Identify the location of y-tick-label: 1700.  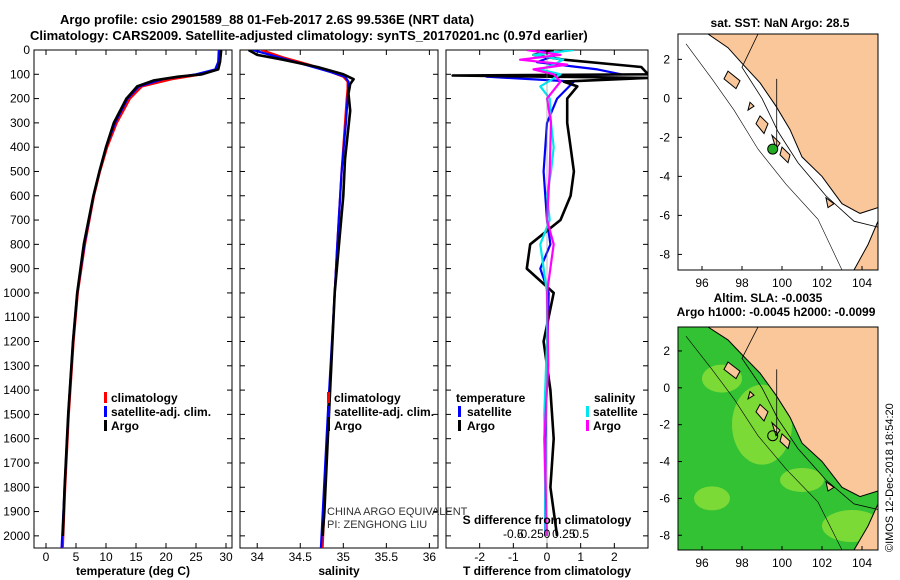
(16, 463).